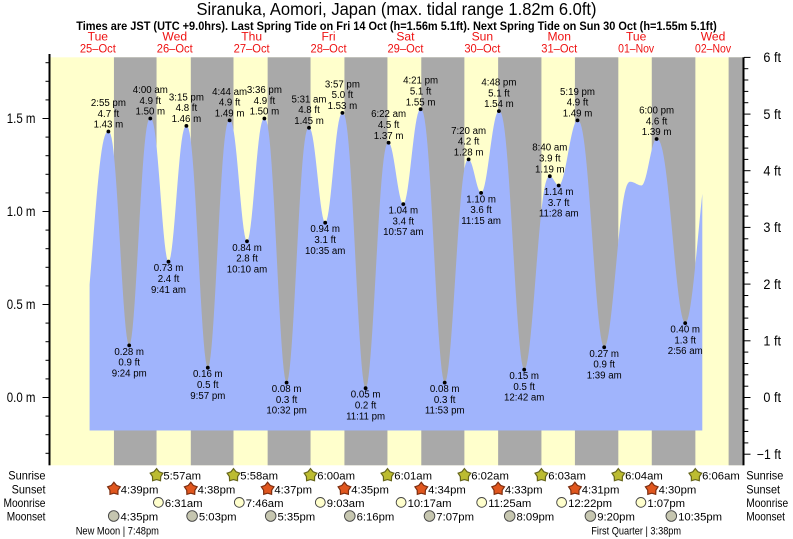  I want to click on svg-text: 3:36 pm, so click(264, 90).